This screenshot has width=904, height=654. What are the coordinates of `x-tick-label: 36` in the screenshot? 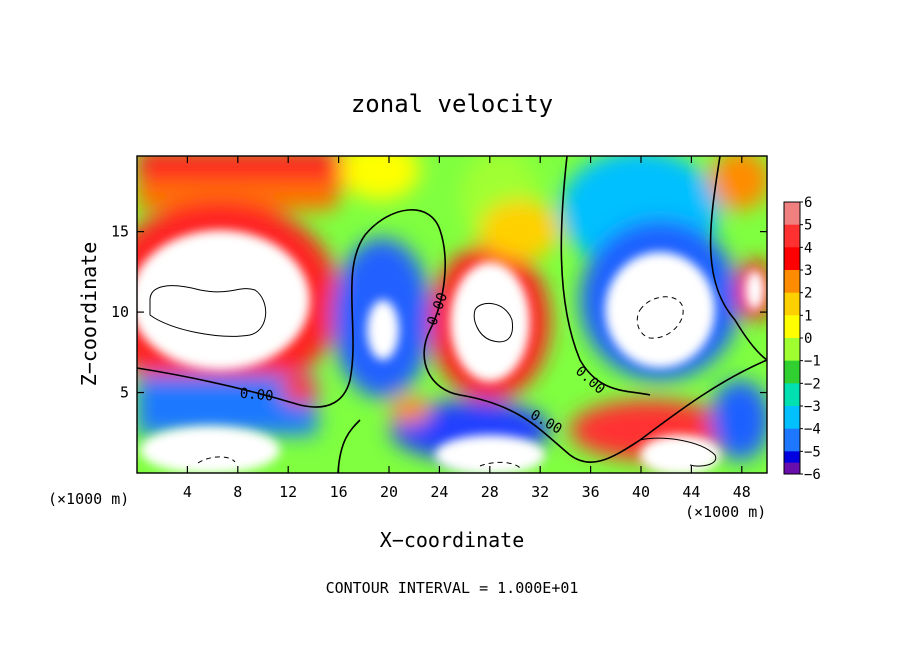 It's located at (591, 492).